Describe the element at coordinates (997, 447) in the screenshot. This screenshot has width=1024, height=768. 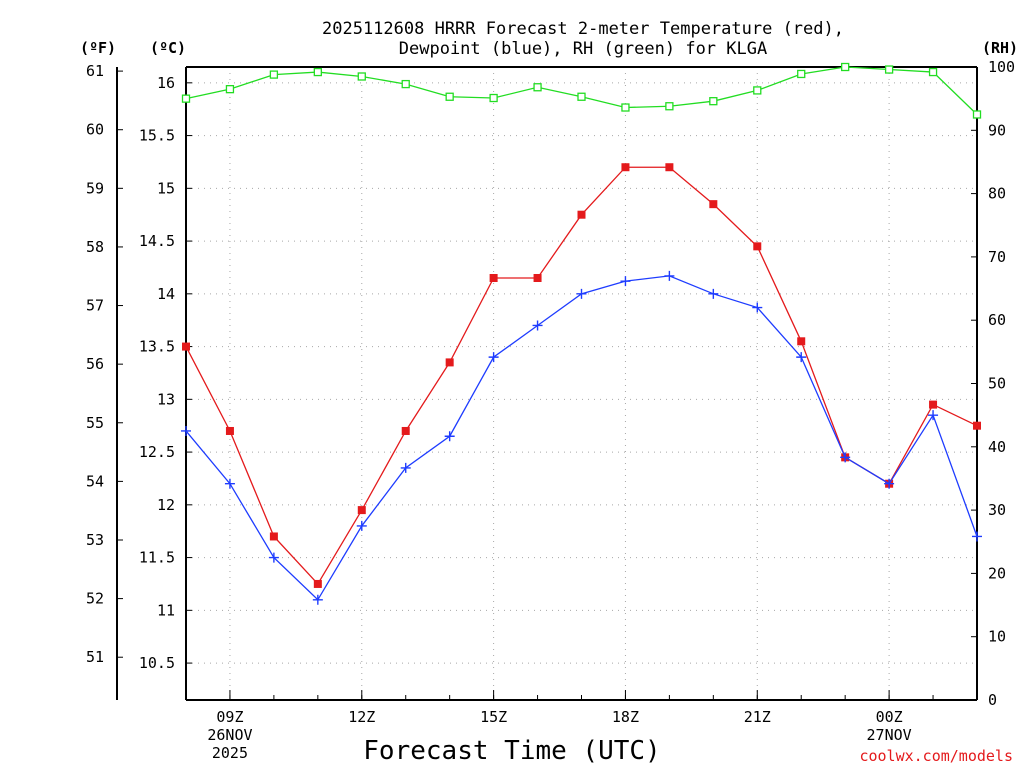
I see `rh-tick-label: 40` at that location.